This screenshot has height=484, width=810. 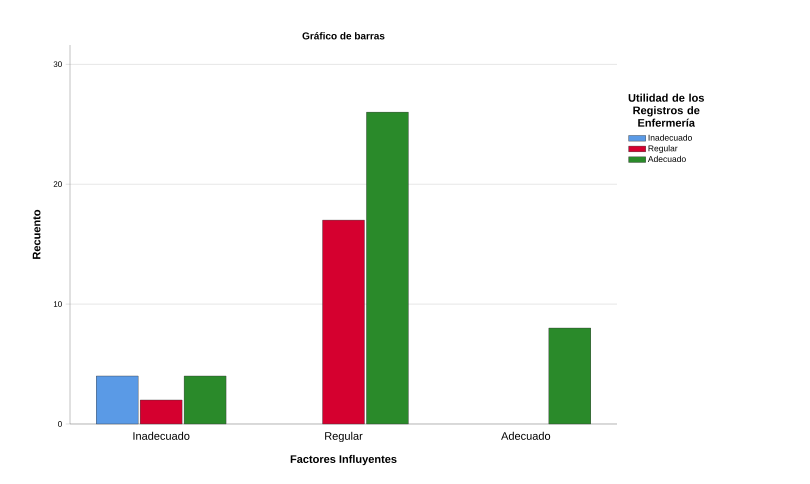 What do you see at coordinates (343, 36) in the screenshot?
I see `chart-title: Gráfico de barras` at bounding box center [343, 36].